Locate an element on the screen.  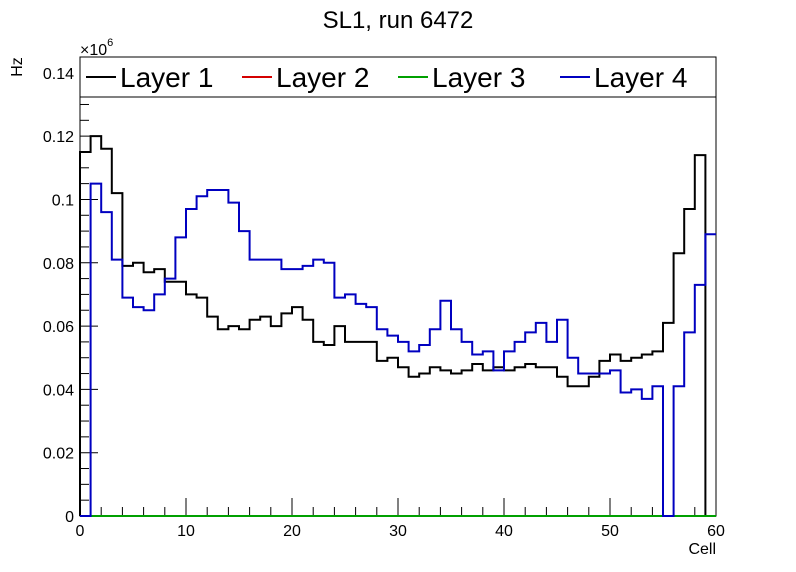
x-tick-label: 20 is located at coordinates (292, 531).